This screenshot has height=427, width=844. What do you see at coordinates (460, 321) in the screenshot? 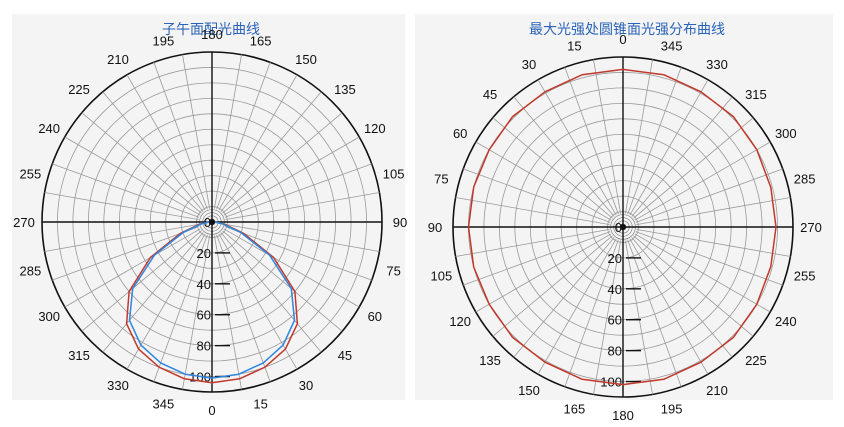
I see `angle-tick-label: 120` at bounding box center [460, 321].